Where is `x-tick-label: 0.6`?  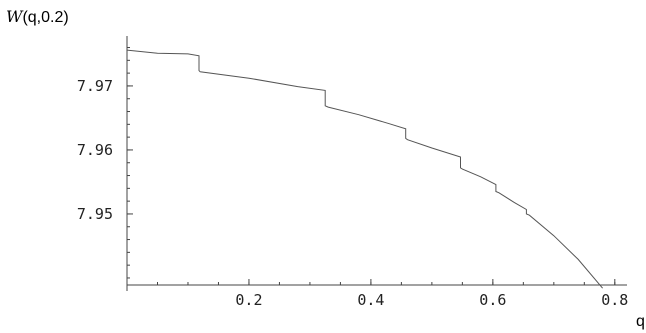
x-tick-label: 0.6 is located at coordinates (492, 300).